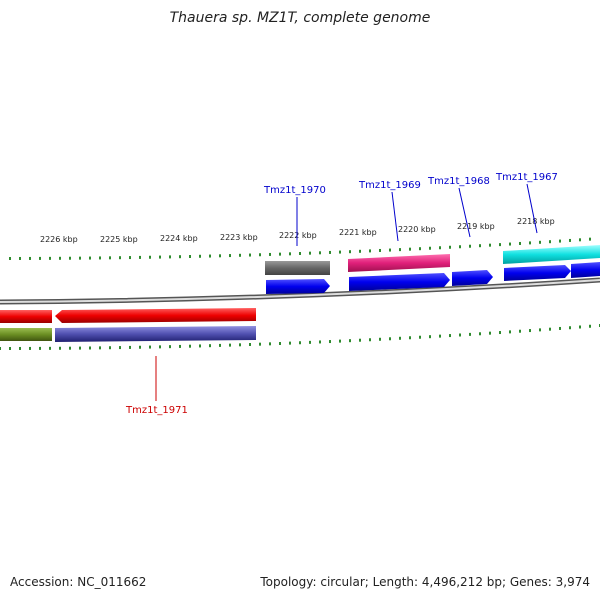 The image size is (600, 600). I want to click on gene-forward-tmz1t-1970, so click(298, 286).